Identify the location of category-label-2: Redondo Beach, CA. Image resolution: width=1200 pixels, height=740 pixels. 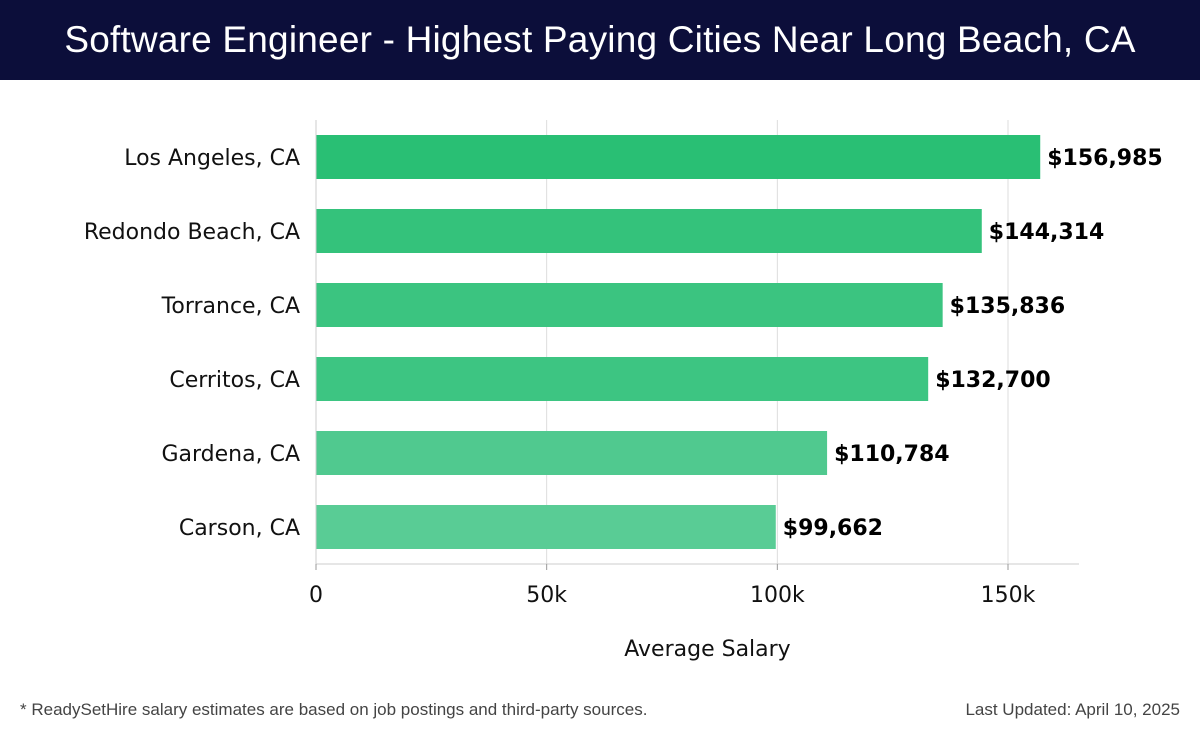
(192, 232).